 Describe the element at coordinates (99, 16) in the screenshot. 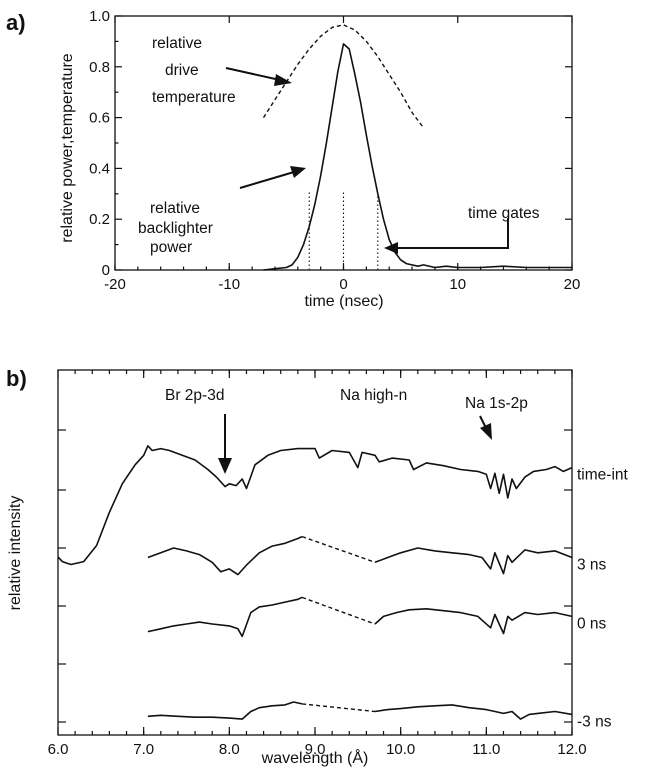

I see `panel-a-ytick-label: 1.0` at that location.